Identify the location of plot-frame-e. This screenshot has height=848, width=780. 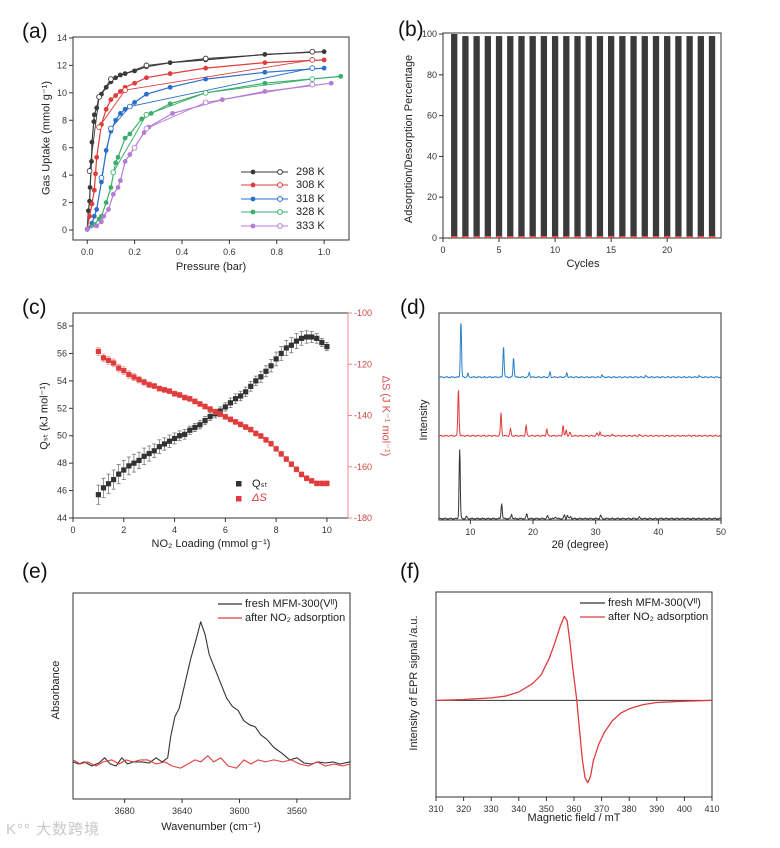
(211, 696).